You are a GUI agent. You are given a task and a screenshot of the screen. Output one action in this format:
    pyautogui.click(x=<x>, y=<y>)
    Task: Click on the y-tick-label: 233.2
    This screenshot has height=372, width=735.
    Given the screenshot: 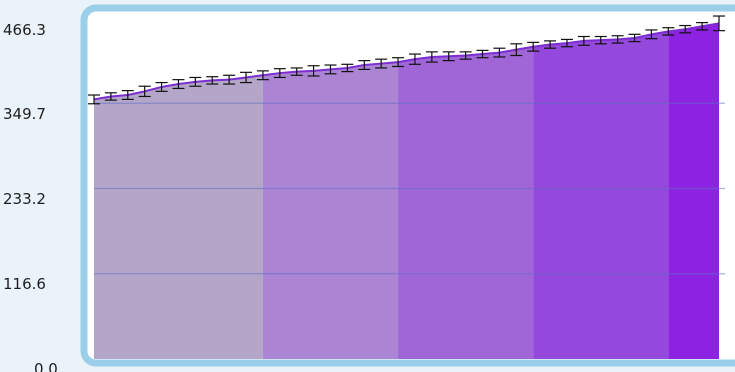 What is the action you would take?
    pyautogui.click(x=24, y=199)
    